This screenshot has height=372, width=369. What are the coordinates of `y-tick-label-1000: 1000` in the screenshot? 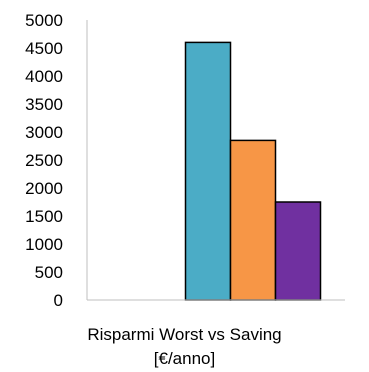 It's located at (44, 244).